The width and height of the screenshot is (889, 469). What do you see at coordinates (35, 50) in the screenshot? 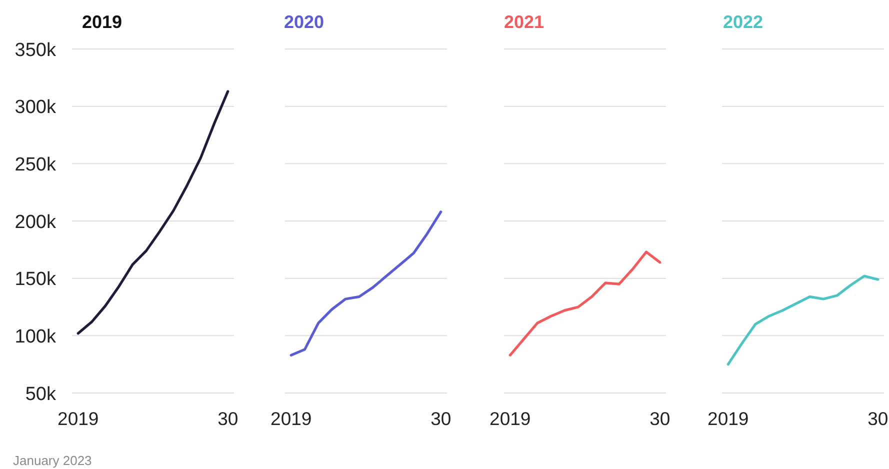
I see `y-tick-label: 350k` at bounding box center [35, 50].